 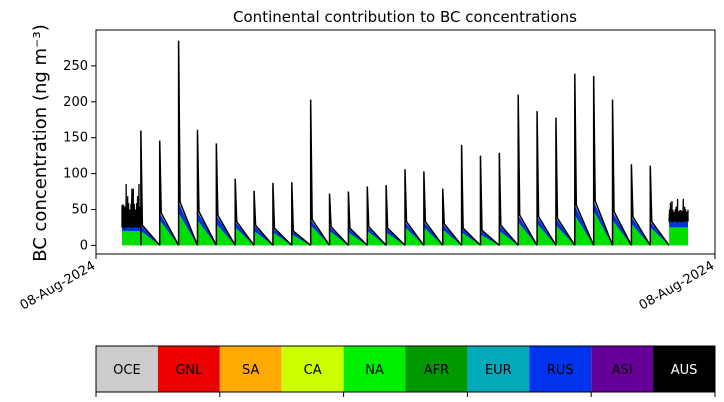 I want to click on legend-swatch-ca, so click(x=312, y=369).